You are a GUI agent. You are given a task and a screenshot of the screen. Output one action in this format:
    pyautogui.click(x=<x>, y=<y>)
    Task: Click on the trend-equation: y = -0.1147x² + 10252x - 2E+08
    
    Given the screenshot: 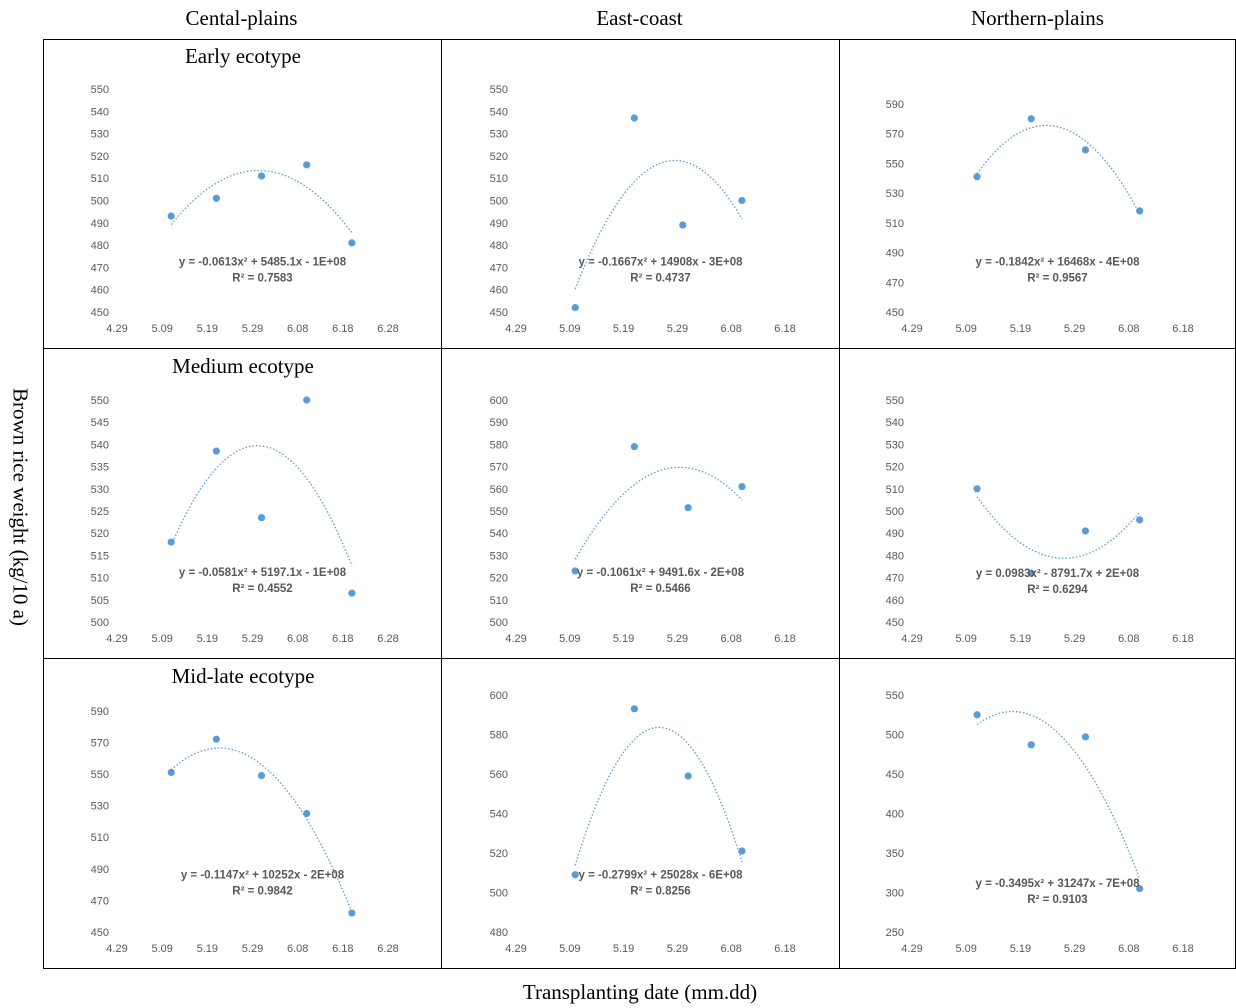 What is the action you would take?
    pyautogui.click(x=263, y=876)
    